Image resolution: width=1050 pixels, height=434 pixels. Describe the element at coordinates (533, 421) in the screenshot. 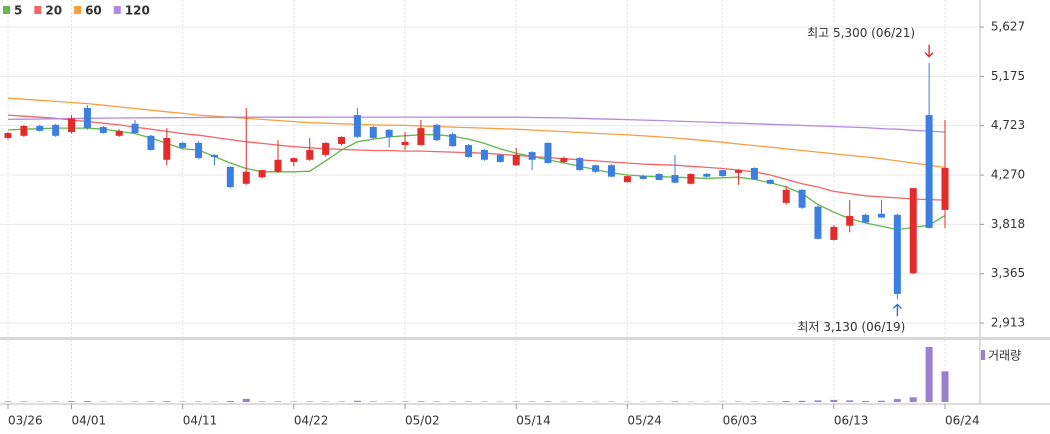

I see `x-tick-label: 05/14` at that location.